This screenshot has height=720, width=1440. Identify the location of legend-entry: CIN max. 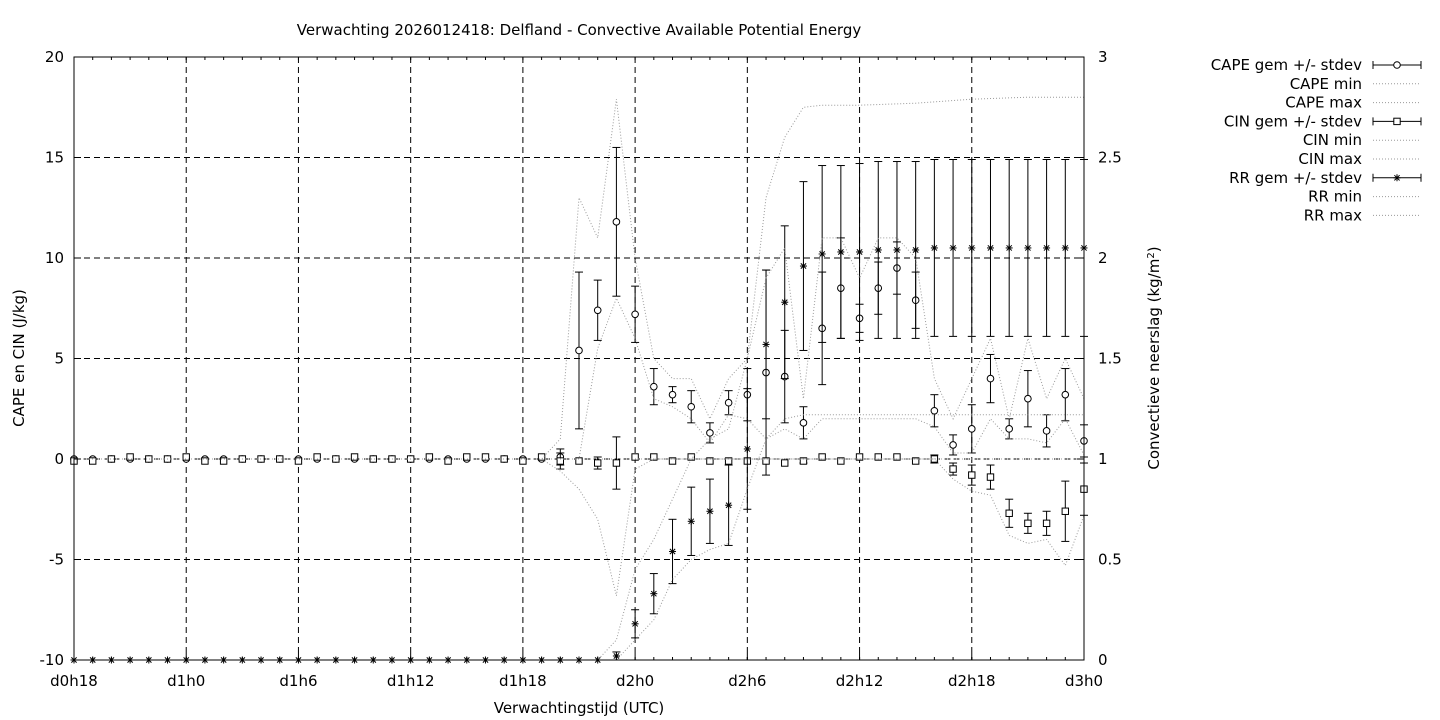
(1359, 159).